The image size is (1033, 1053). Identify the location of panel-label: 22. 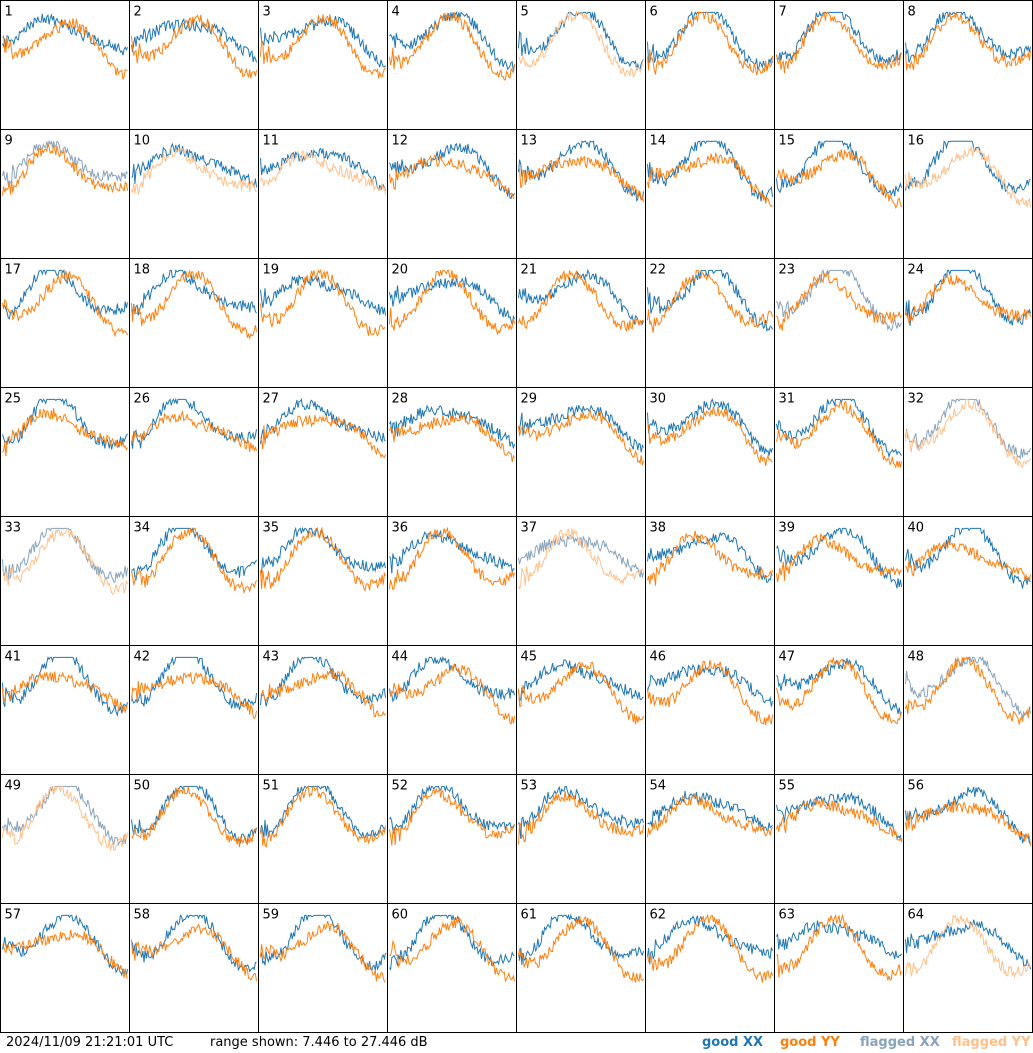
(658, 270).